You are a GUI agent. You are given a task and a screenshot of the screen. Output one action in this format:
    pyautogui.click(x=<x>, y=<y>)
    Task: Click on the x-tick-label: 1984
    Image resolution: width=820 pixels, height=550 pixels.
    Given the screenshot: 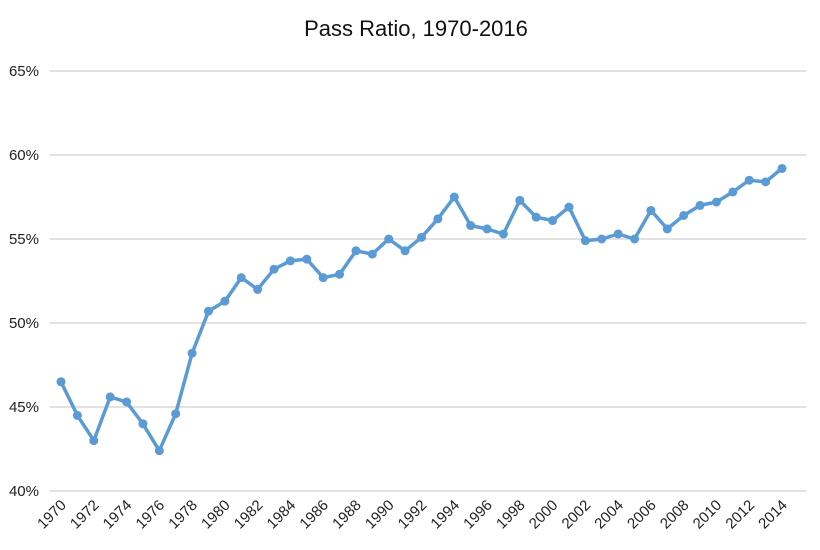 What is the action you would take?
    pyautogui.click(x=282, y=515)
    